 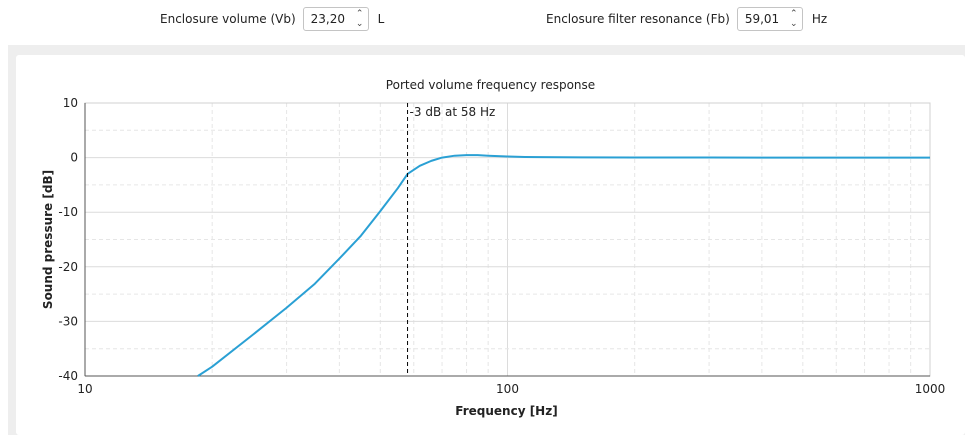 What do you see at coordinates (68, 376) in the screenshot?
I see `y-tick-label: -40` at bounding box center [68, 376].